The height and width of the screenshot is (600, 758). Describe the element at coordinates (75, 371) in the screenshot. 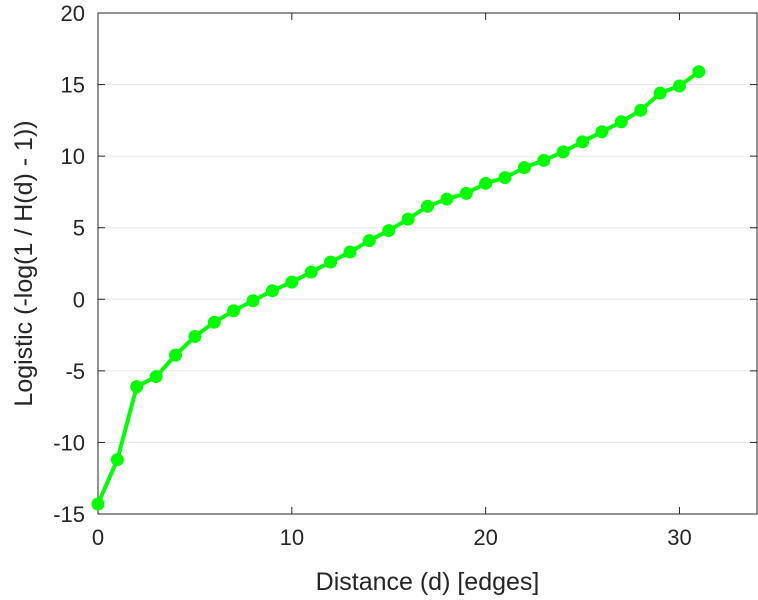

I see `y-tick-label: -5` at that location.